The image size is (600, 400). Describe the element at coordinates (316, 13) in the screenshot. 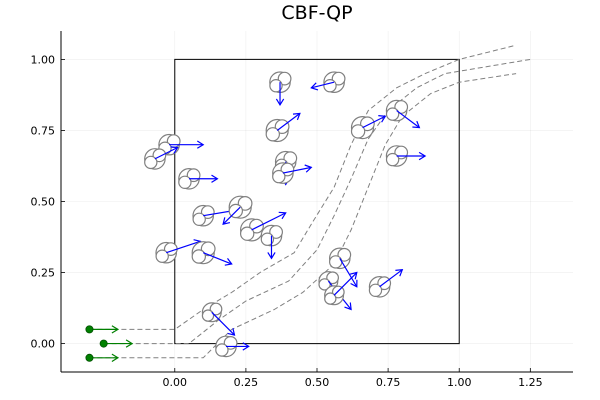

I see `chart-title: CBF-QP` at that location.